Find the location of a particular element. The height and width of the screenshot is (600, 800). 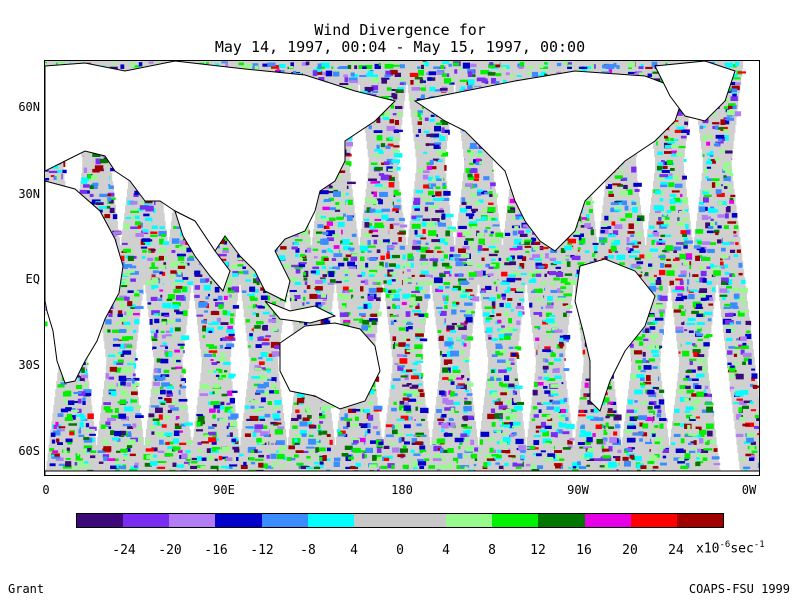

colorbar-unit: x10-6sec-1 is located at coordinates (730, 548).